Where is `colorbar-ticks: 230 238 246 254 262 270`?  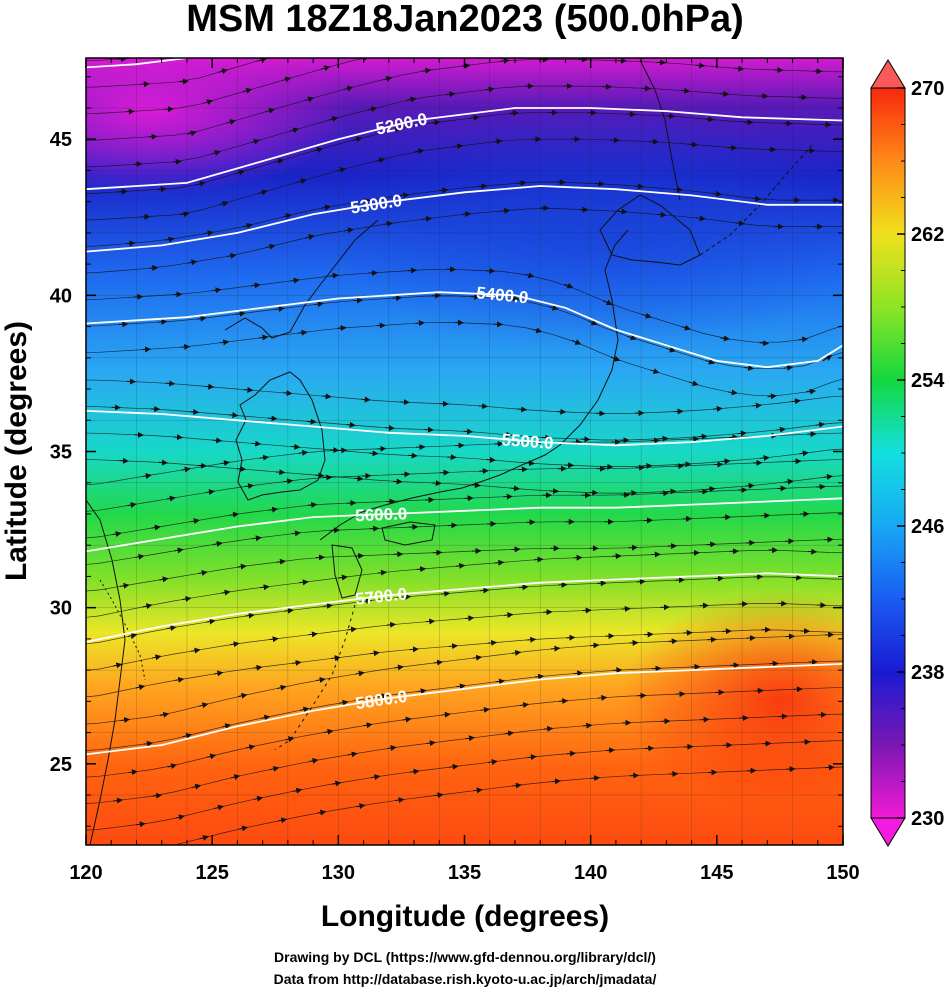 colorbar-ticks: 230 238 246 254 262 270 is located at coordinates (921, 454).